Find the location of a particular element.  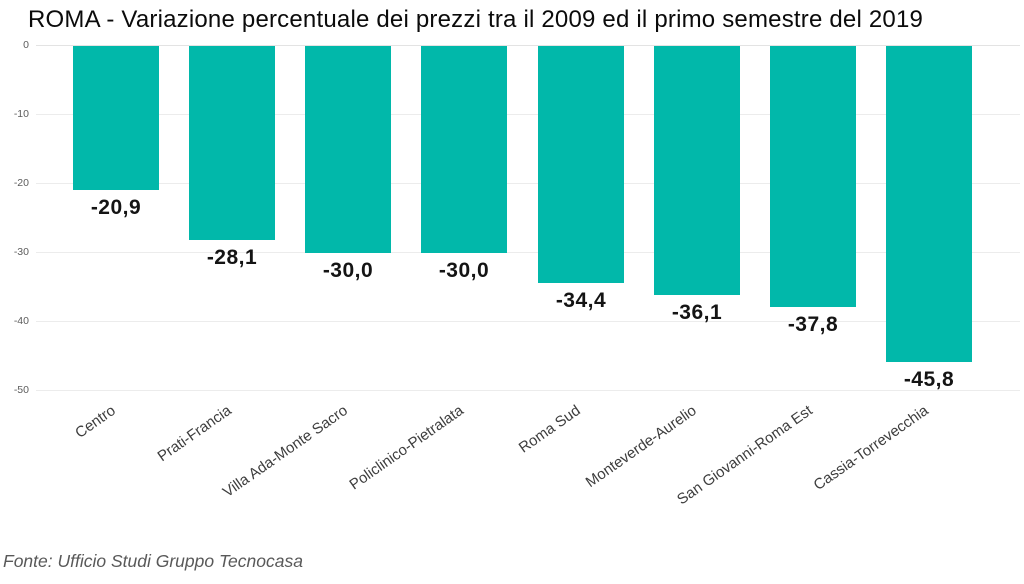

bar-value-label: -45,8 is located at coordinates (929, 379).